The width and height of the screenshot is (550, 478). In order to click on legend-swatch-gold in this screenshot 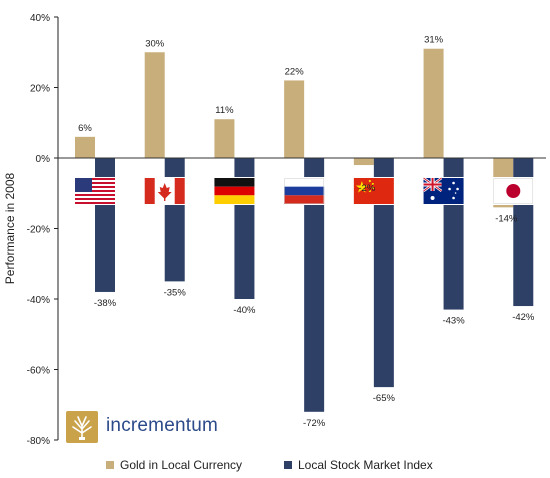, I will do `click(110, 465)`.